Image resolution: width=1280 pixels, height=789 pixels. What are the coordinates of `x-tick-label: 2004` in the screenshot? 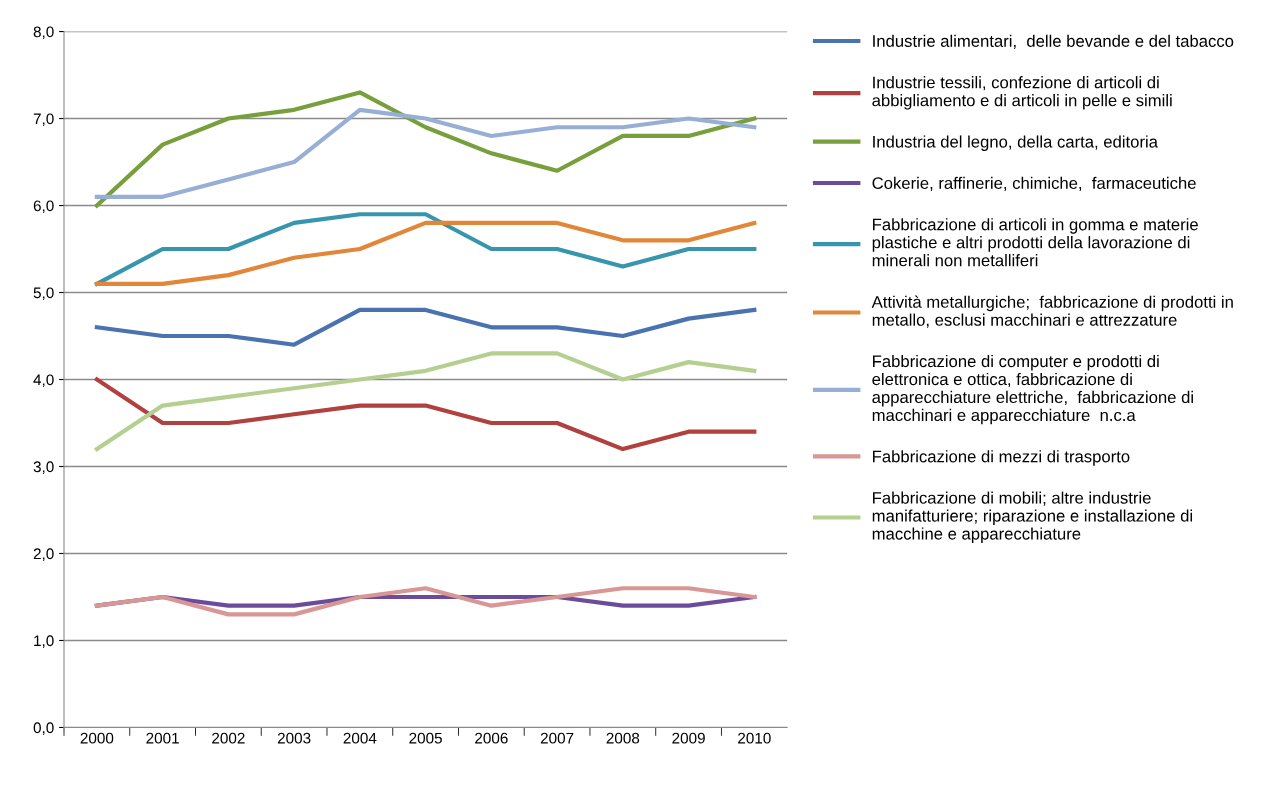 It's located at (360, 738).